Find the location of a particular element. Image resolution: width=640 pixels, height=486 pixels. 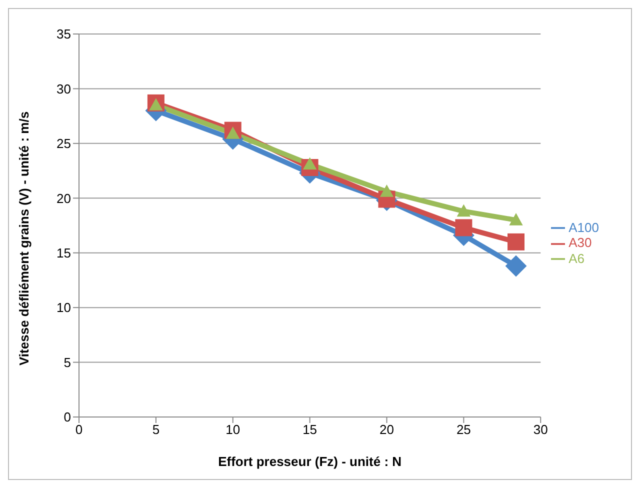

y-tick-label: 25 is located at coordinates (63, 144).